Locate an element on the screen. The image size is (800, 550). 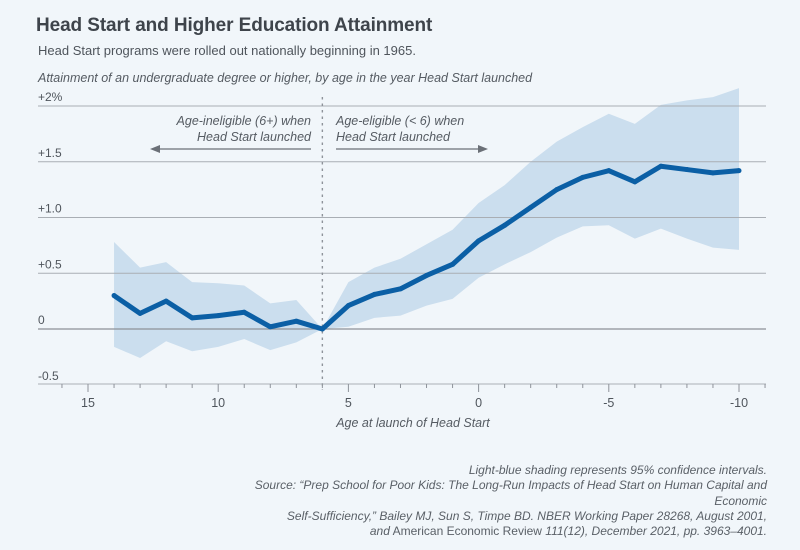
annotation-right-line1: Age-eligible (< 6) when is located at coordinates (399, 121).